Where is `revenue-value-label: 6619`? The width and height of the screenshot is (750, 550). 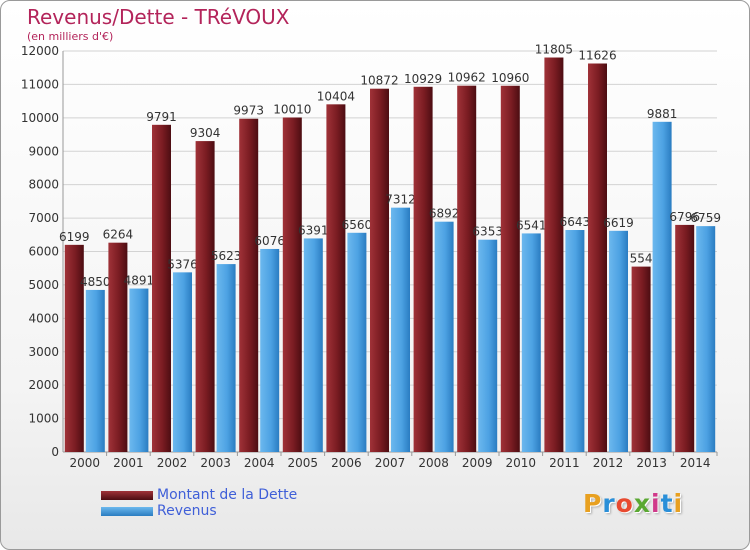
revenue-value-label: 6619 is located at coordinates (618, 223).